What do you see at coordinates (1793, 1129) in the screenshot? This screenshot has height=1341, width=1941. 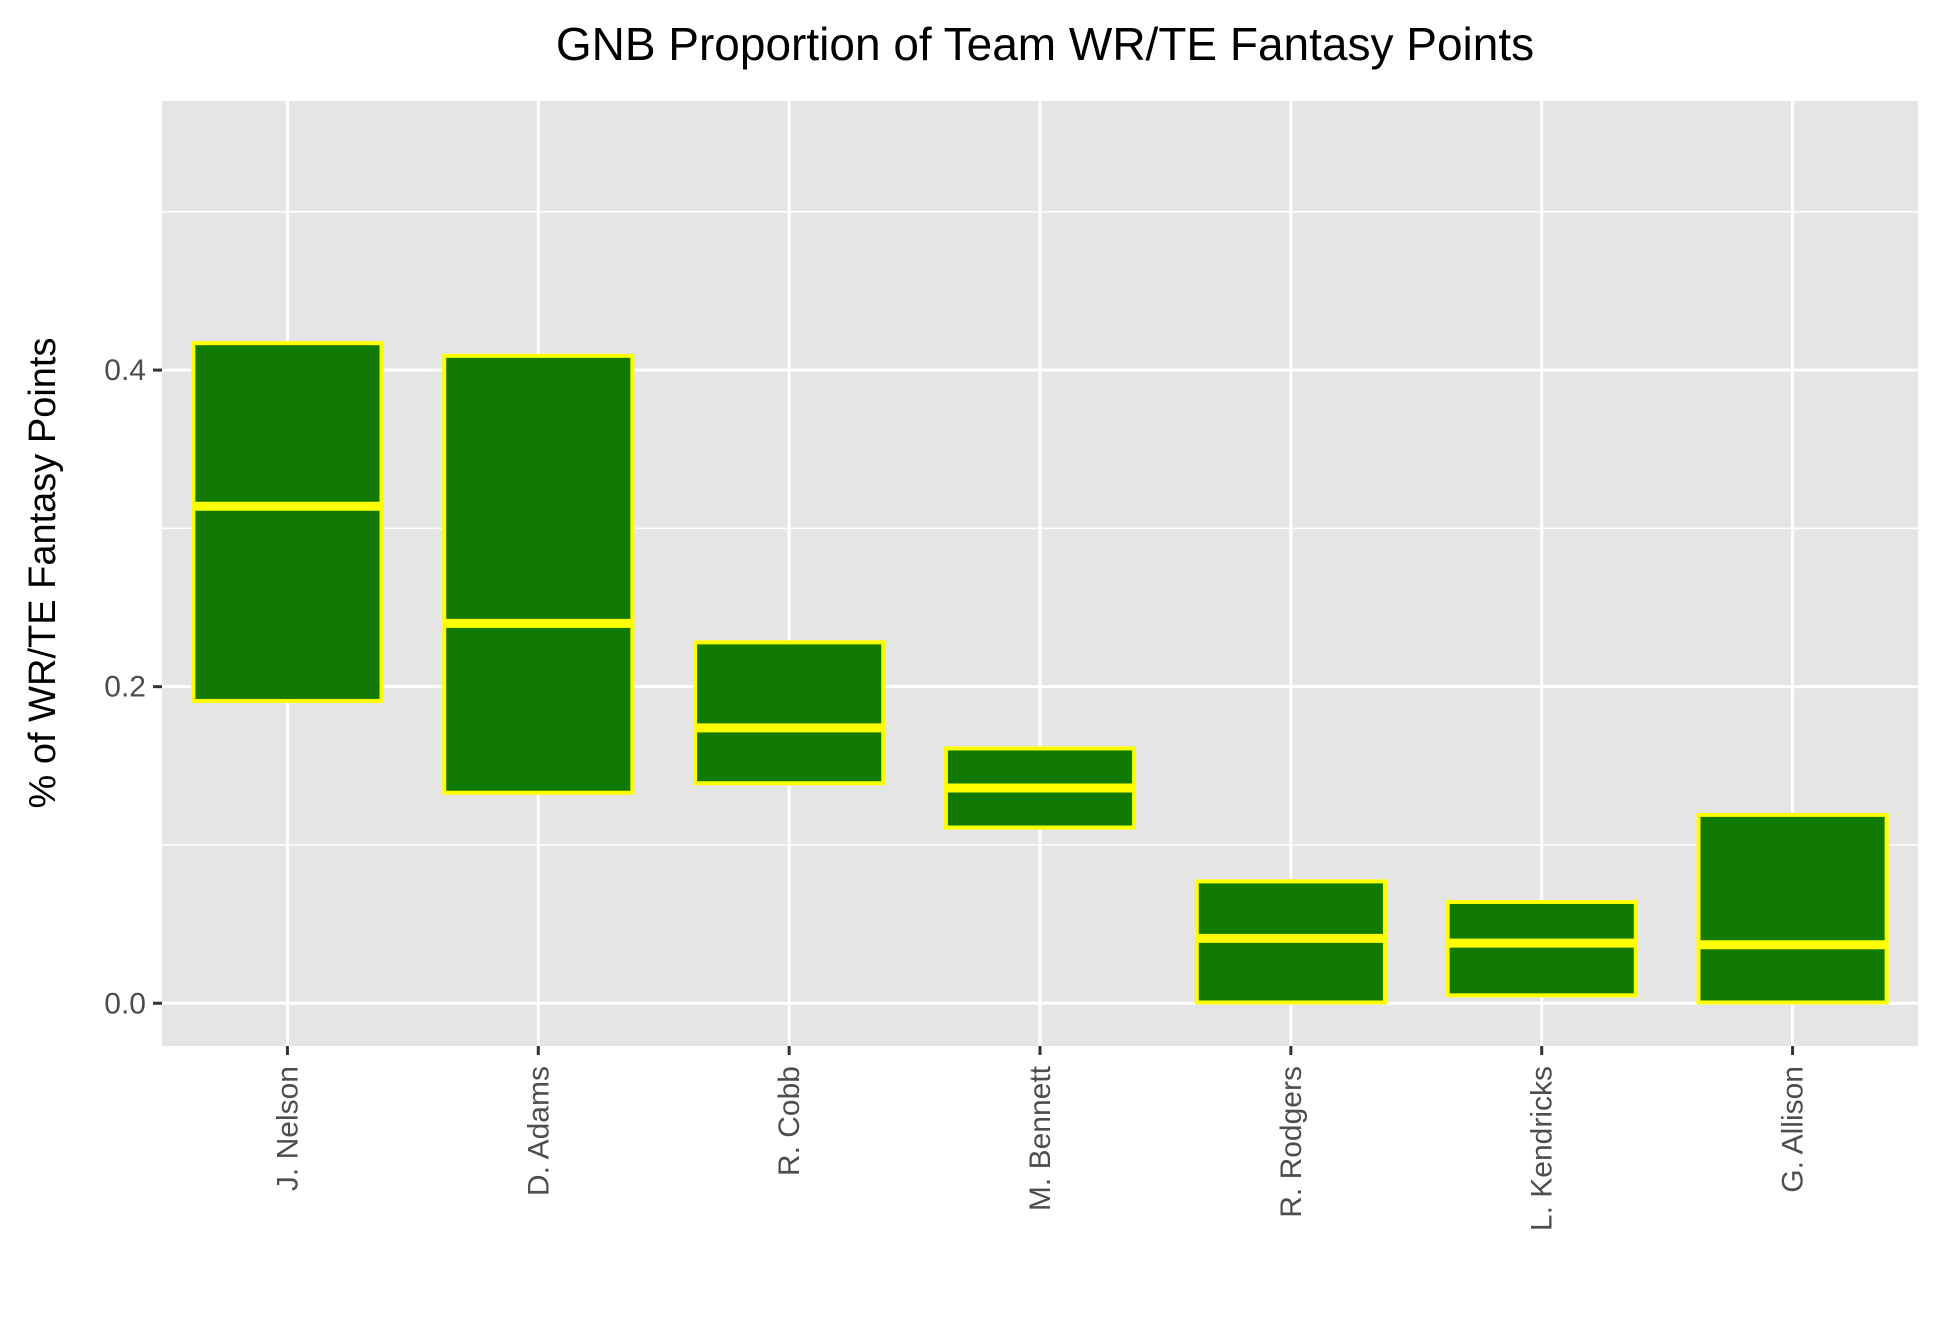 I see `x-tick-label: G. Allison` at bounding box center [1793, 1129].